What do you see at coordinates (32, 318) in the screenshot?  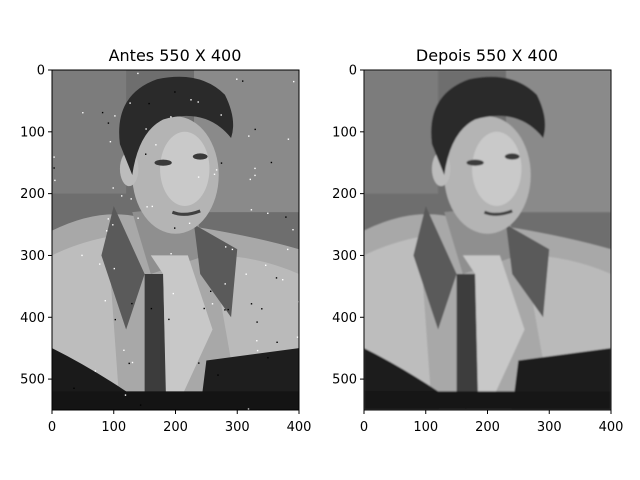 I see `y-tick-label-before-400: 400` at bounding box center [32, 318].